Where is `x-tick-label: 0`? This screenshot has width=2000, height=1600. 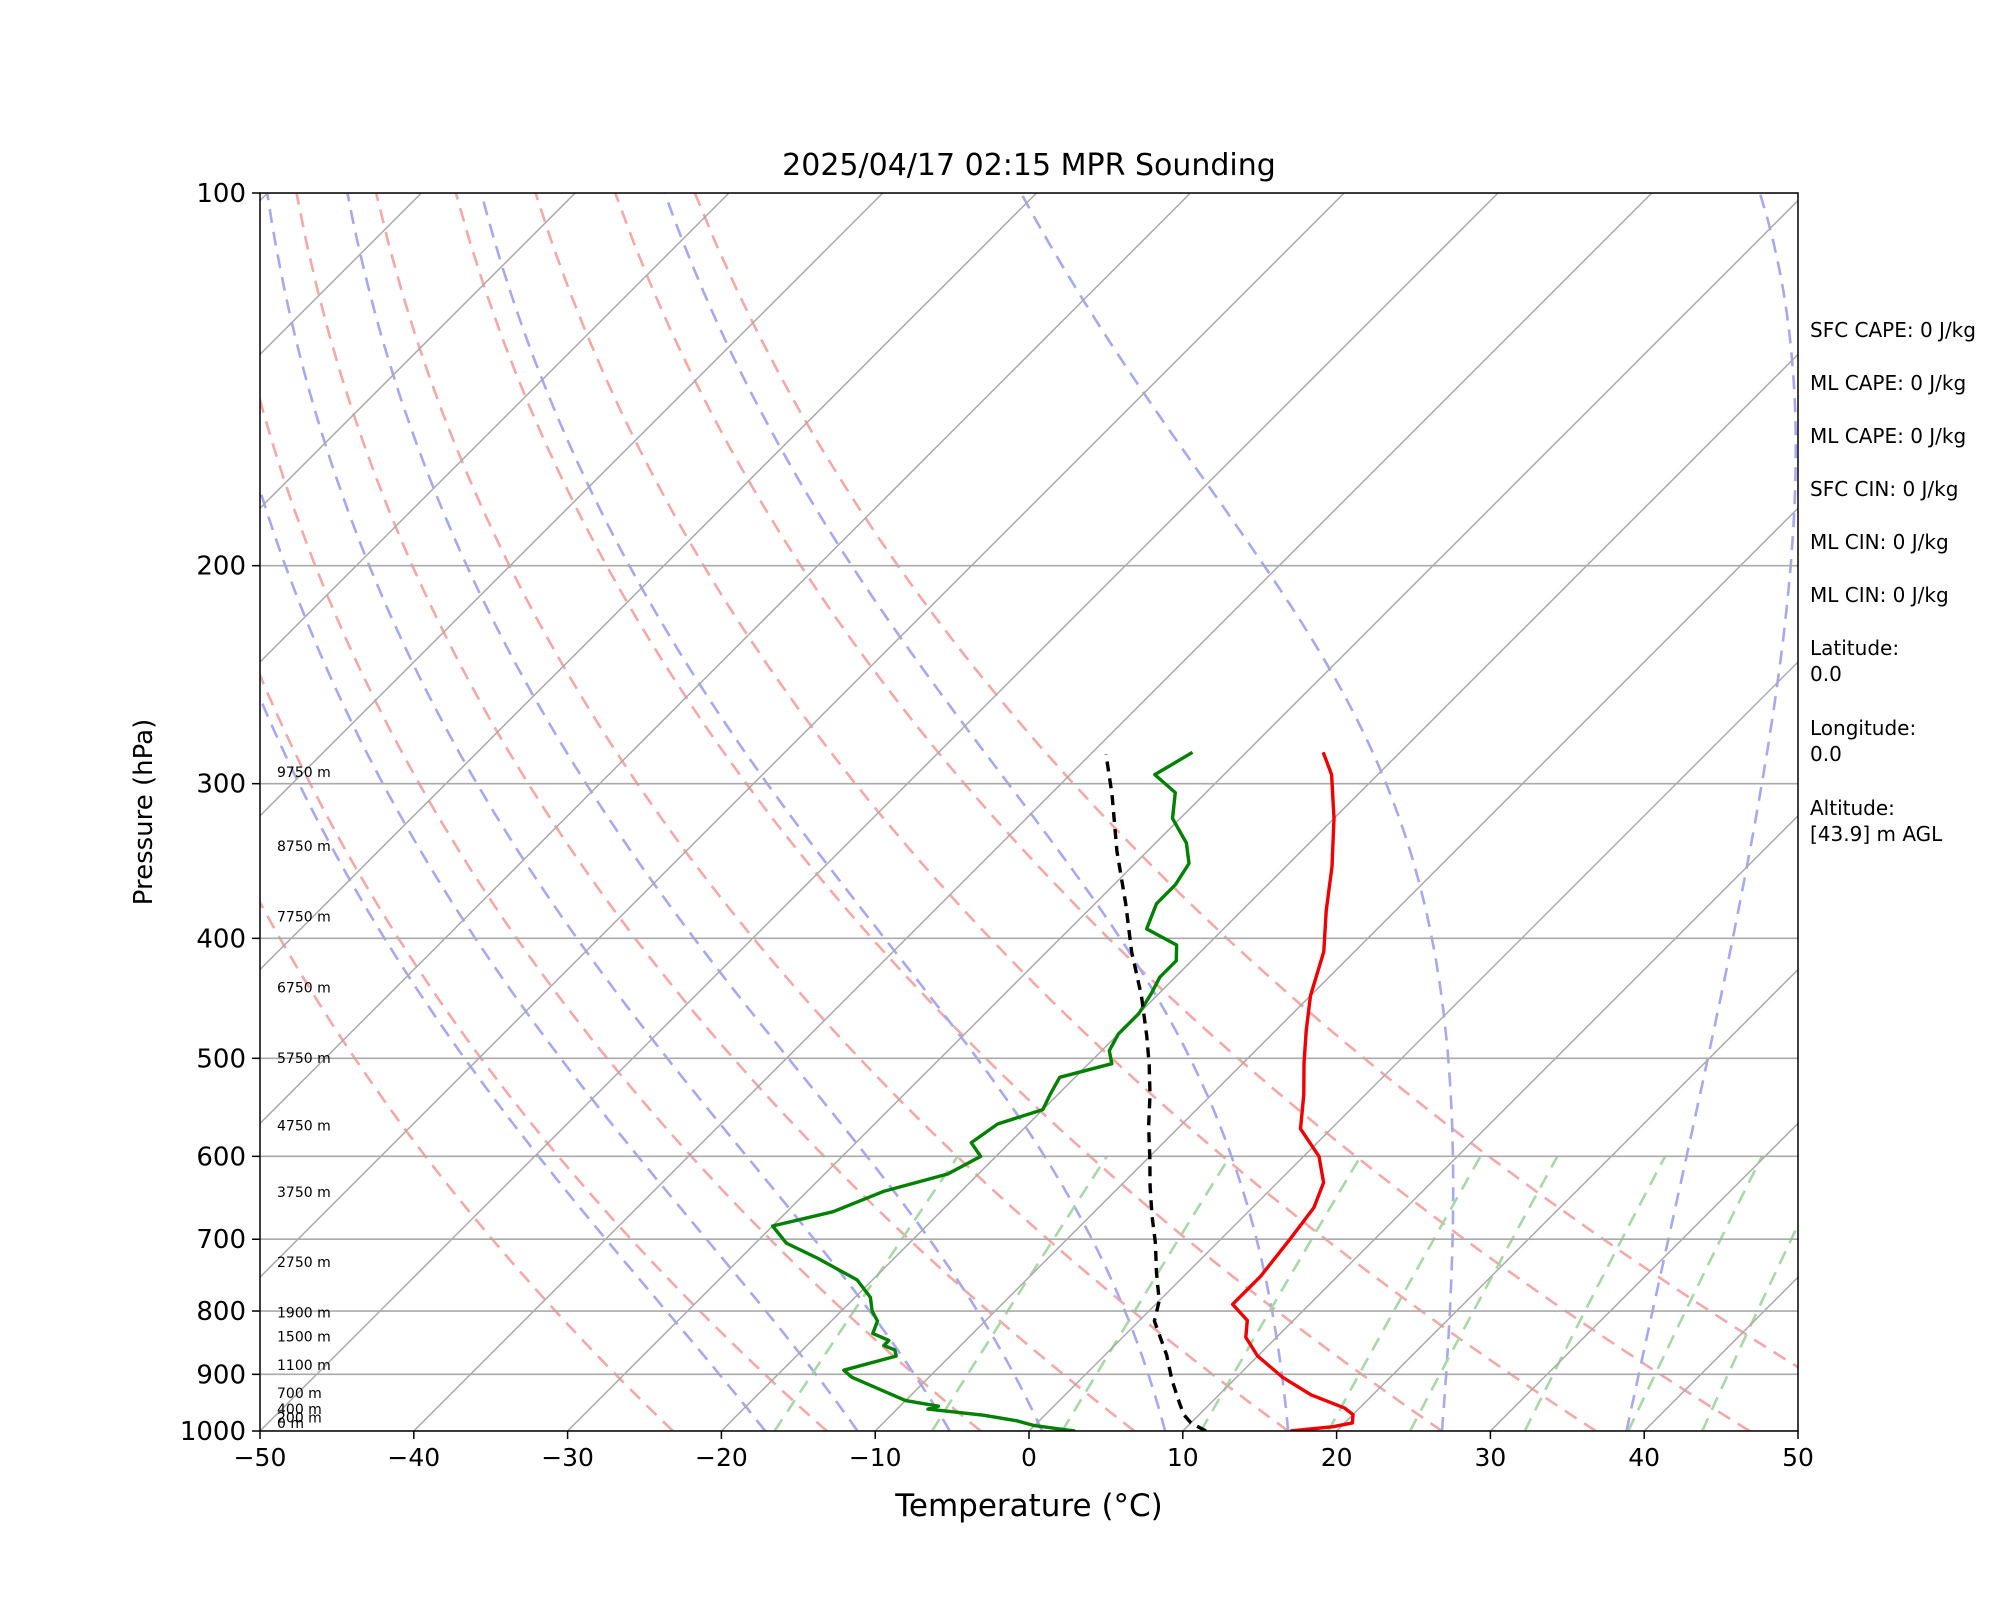
x-tick-label: 0 is located at coordinates (1029, 1457).